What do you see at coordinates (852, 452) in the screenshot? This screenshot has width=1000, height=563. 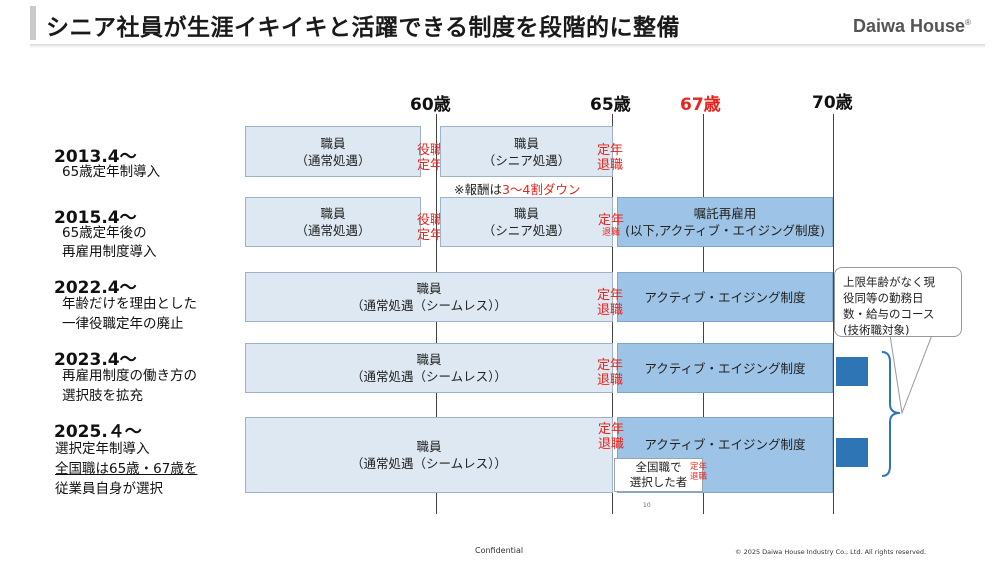 I see `extended-course-marker-2025` at bounding box center [852, 452].